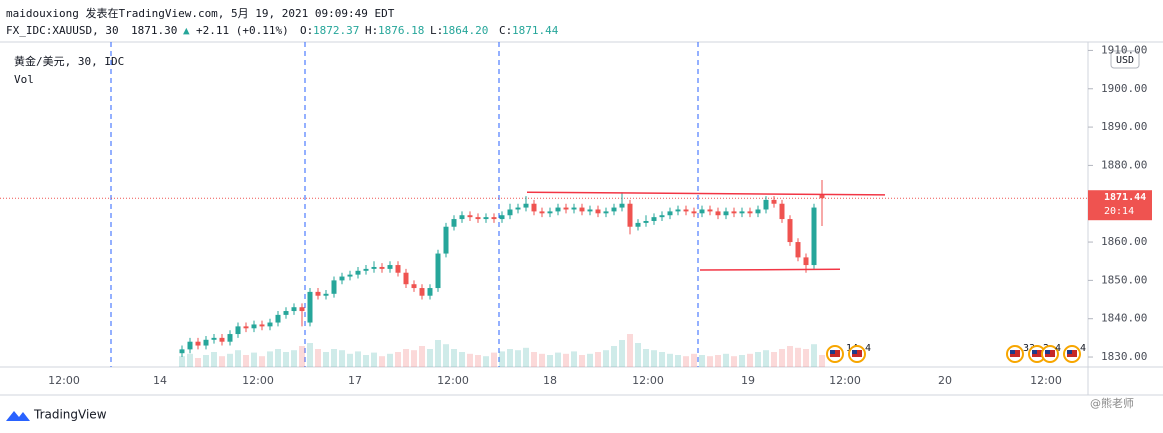 The width and height of the screenshot is (1163, 433). I want to click on event-count: 4, so click(1058, 348).